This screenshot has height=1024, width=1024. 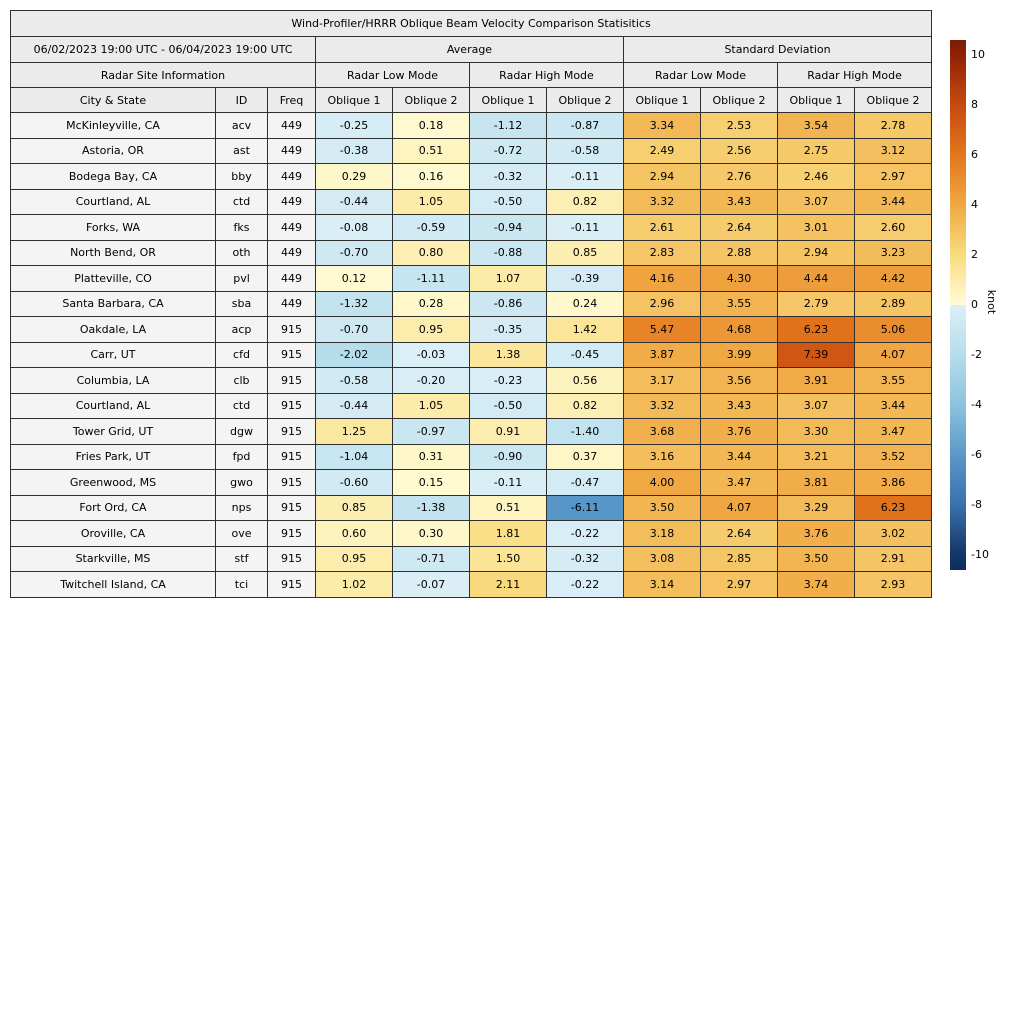 What do you see at coordinates (113, 558) in the screenshot?
I see `cell-city-state: Starkville, MS` at bounding box center [113, 558].